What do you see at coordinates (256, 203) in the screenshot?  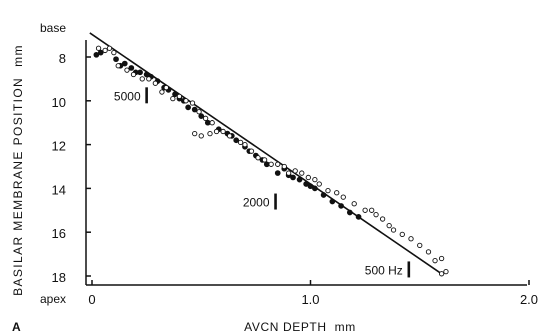 I see `frequency-marker-label: 2000` at bounding box center [256, 203].